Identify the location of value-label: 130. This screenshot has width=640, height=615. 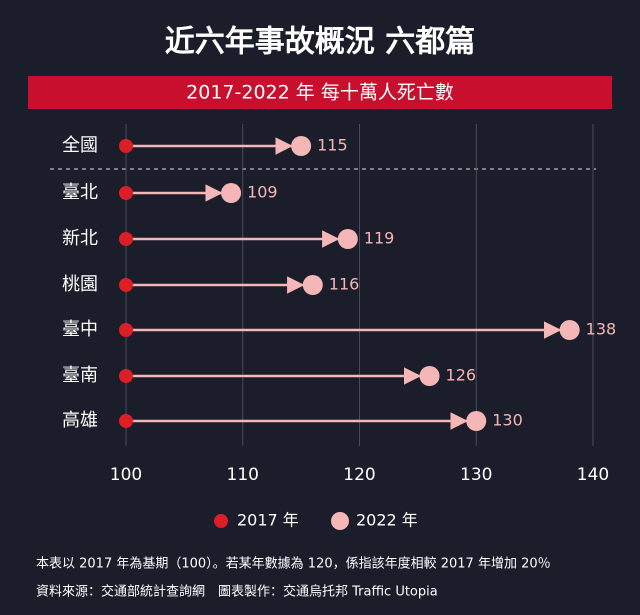
(507, 420).